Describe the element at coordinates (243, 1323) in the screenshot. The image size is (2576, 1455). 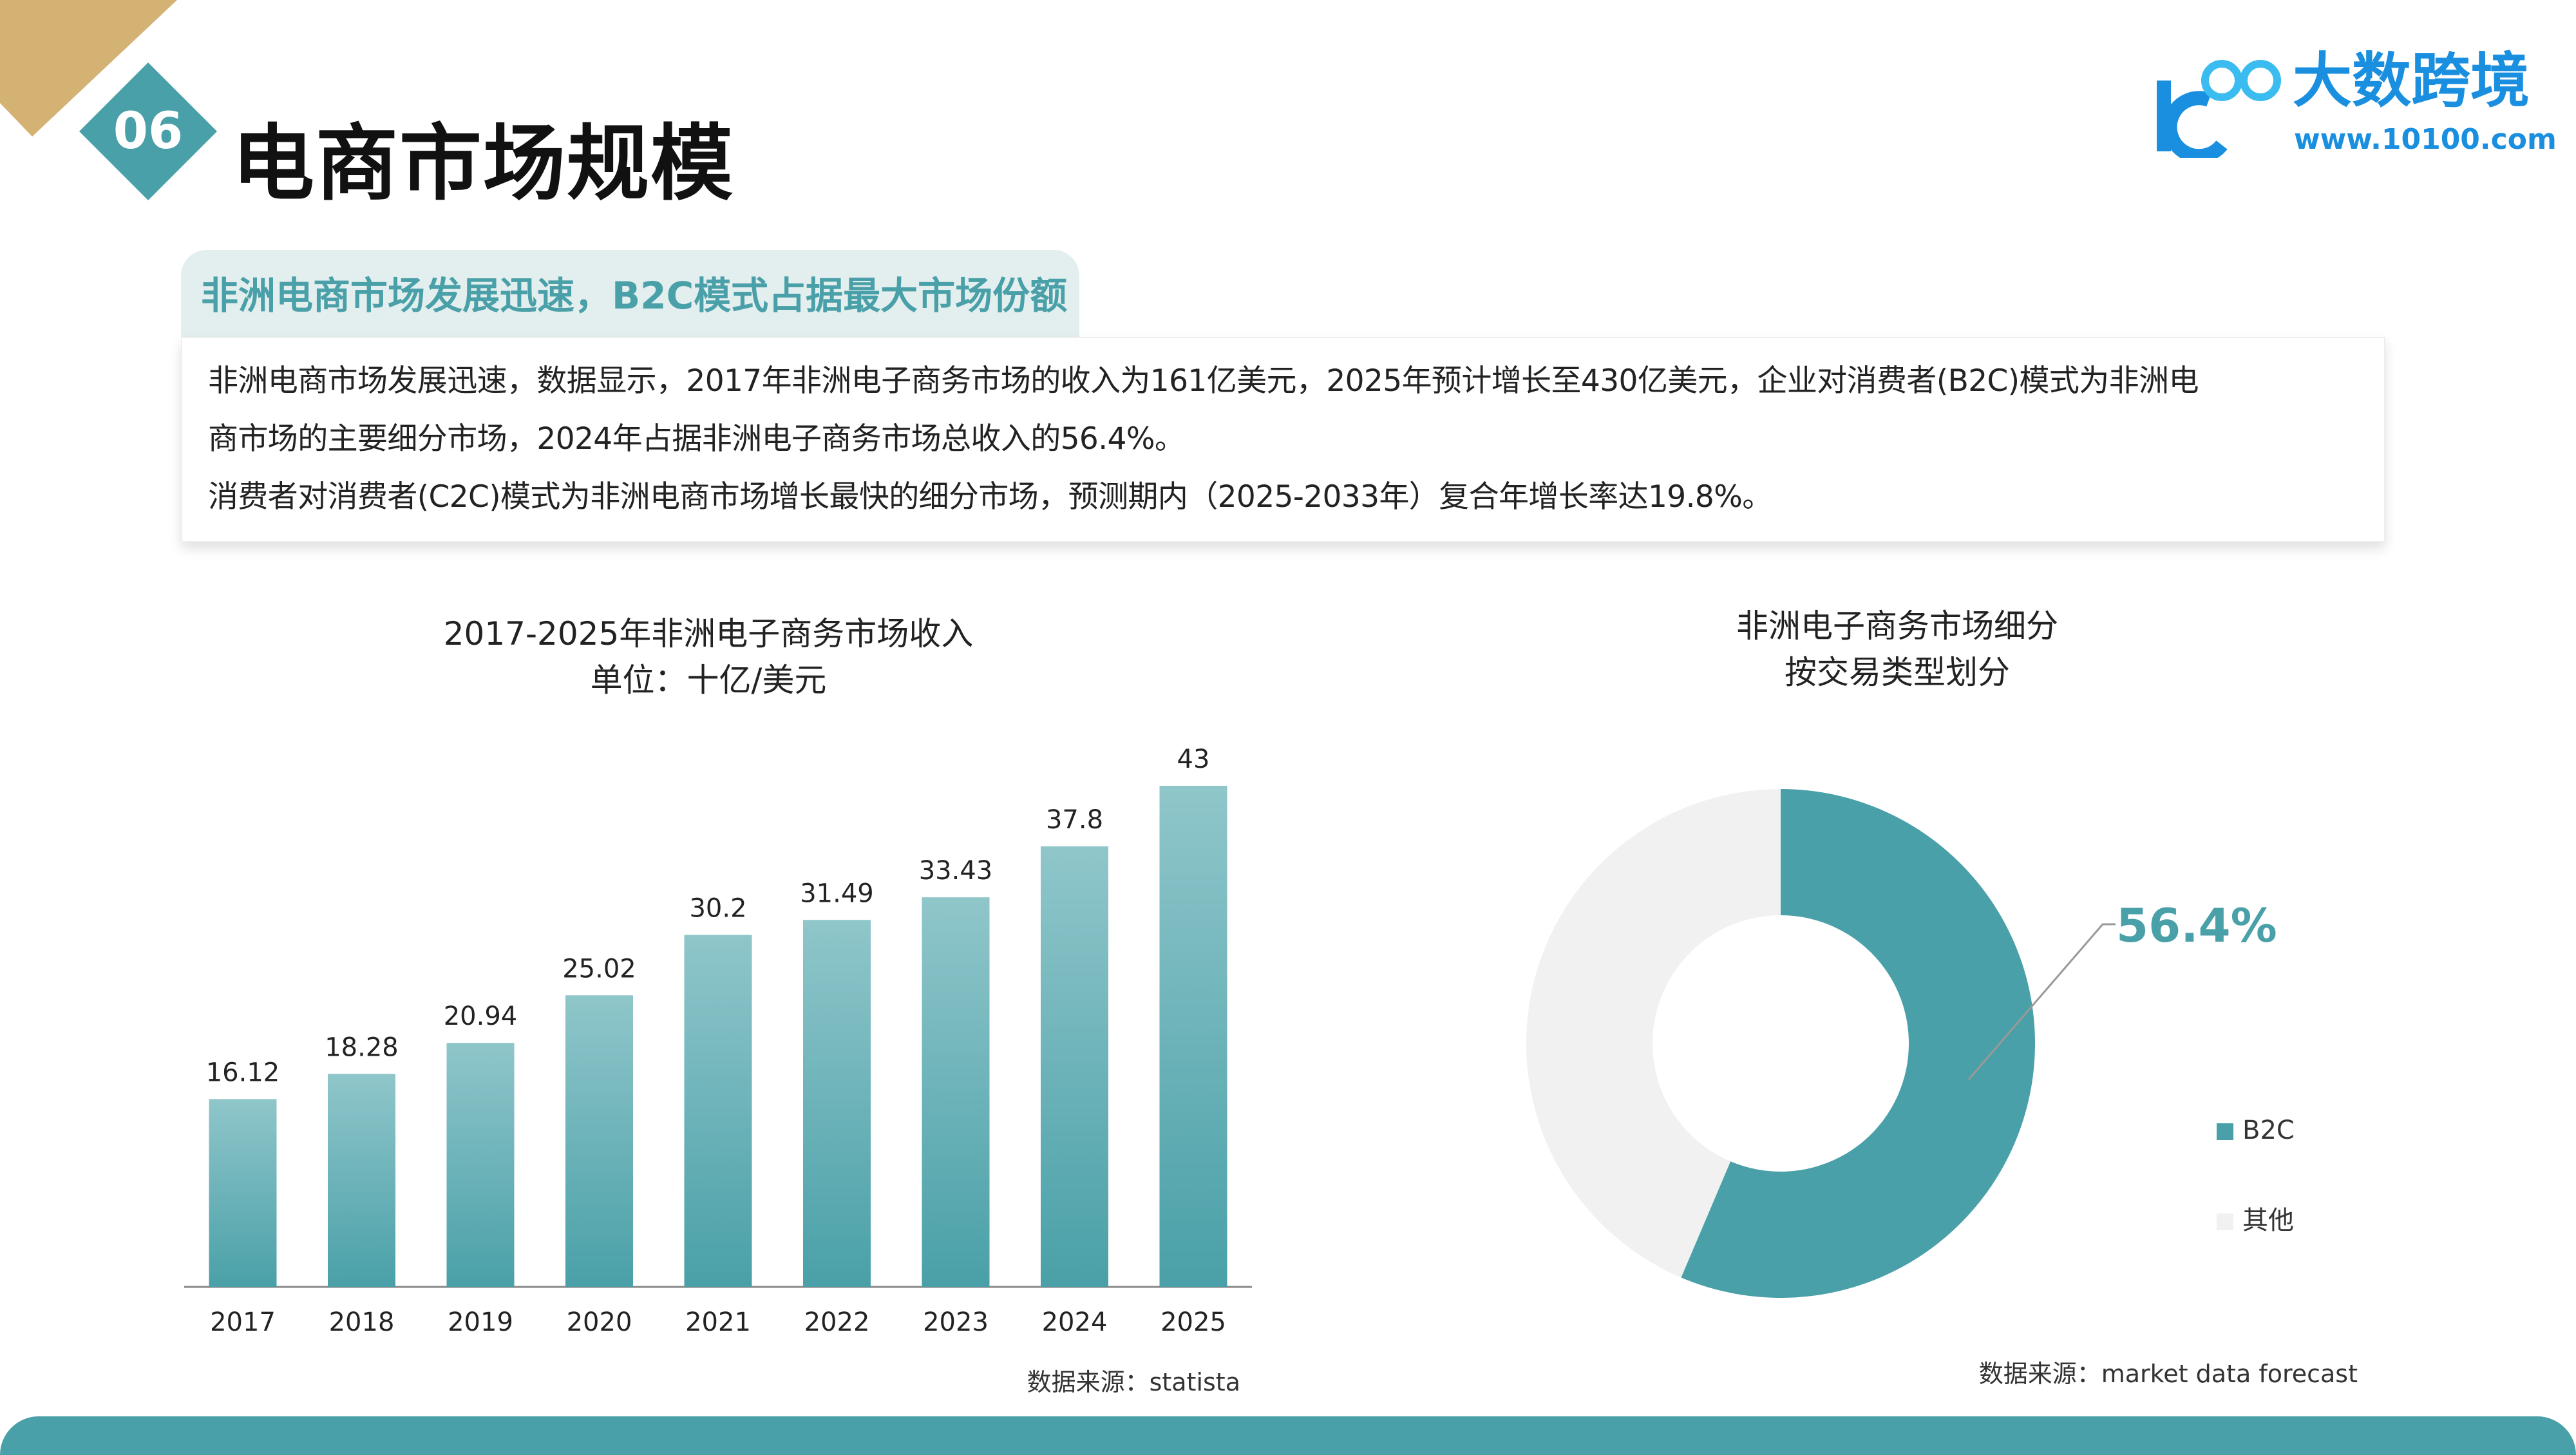
I see `x-tick-label: 2017` at that location.